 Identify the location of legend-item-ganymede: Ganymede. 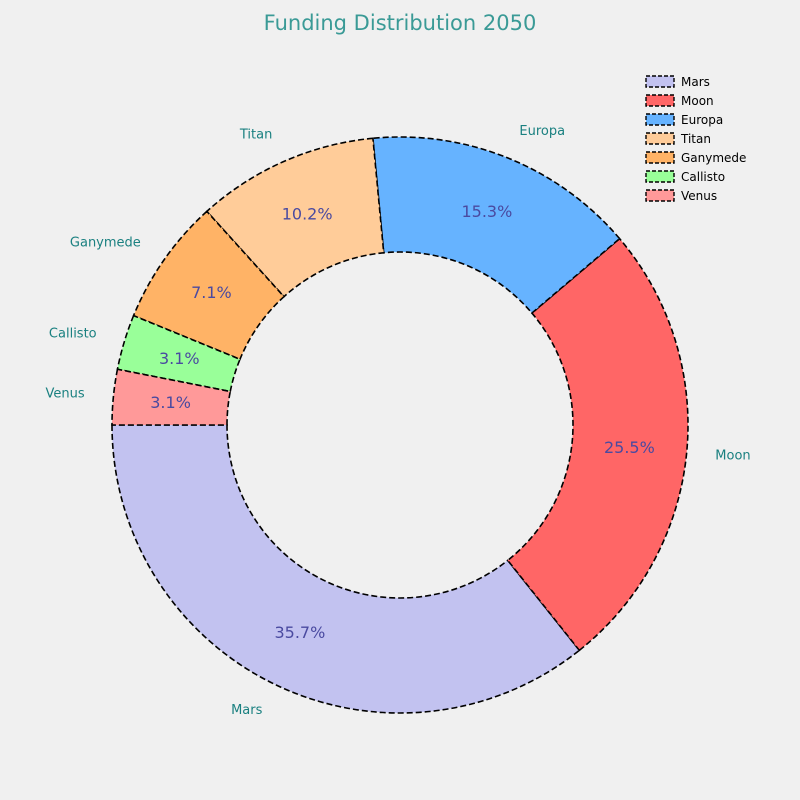
(695, 158).